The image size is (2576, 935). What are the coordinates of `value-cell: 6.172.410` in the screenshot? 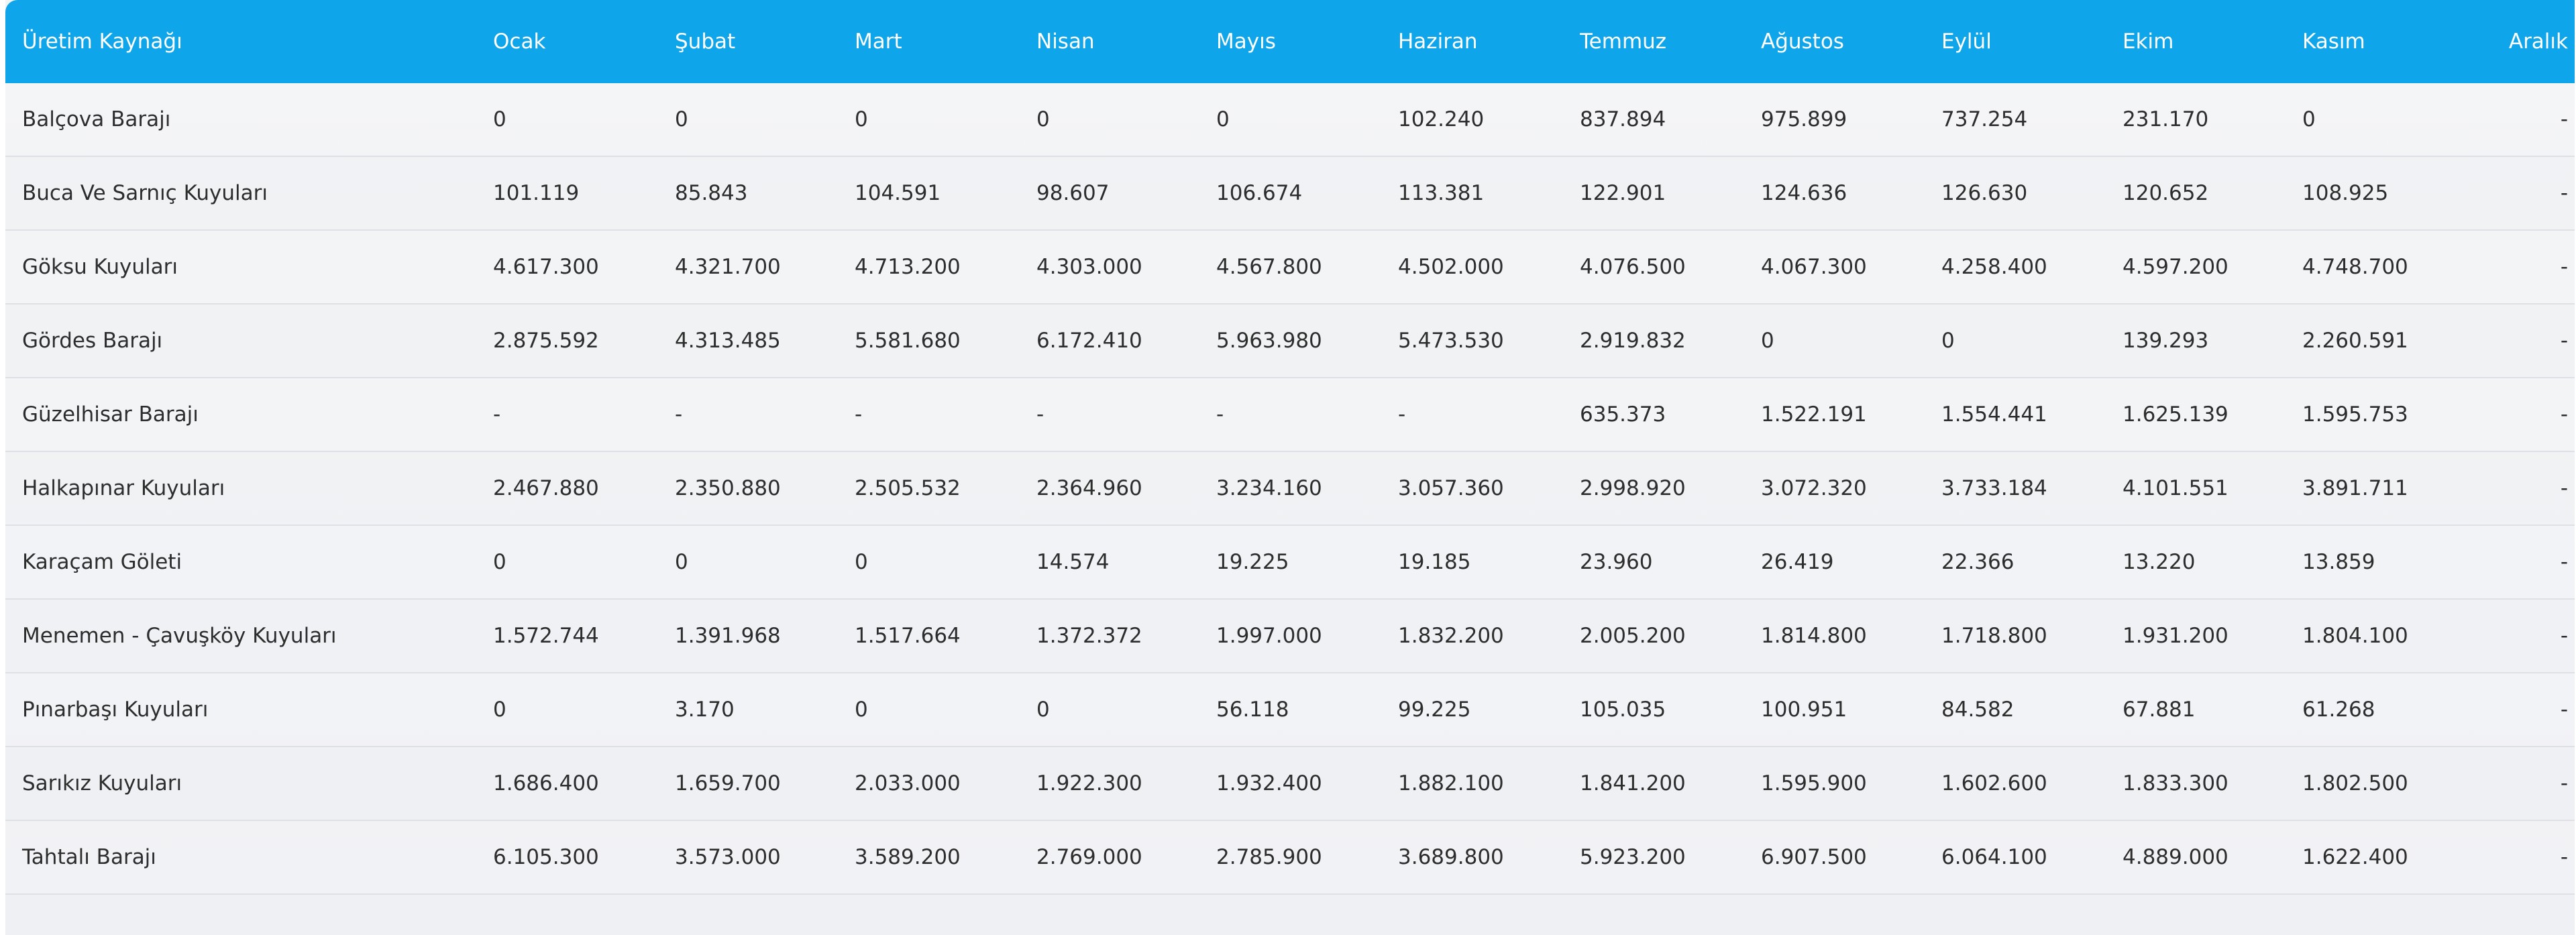 It's located at (1126, 341).